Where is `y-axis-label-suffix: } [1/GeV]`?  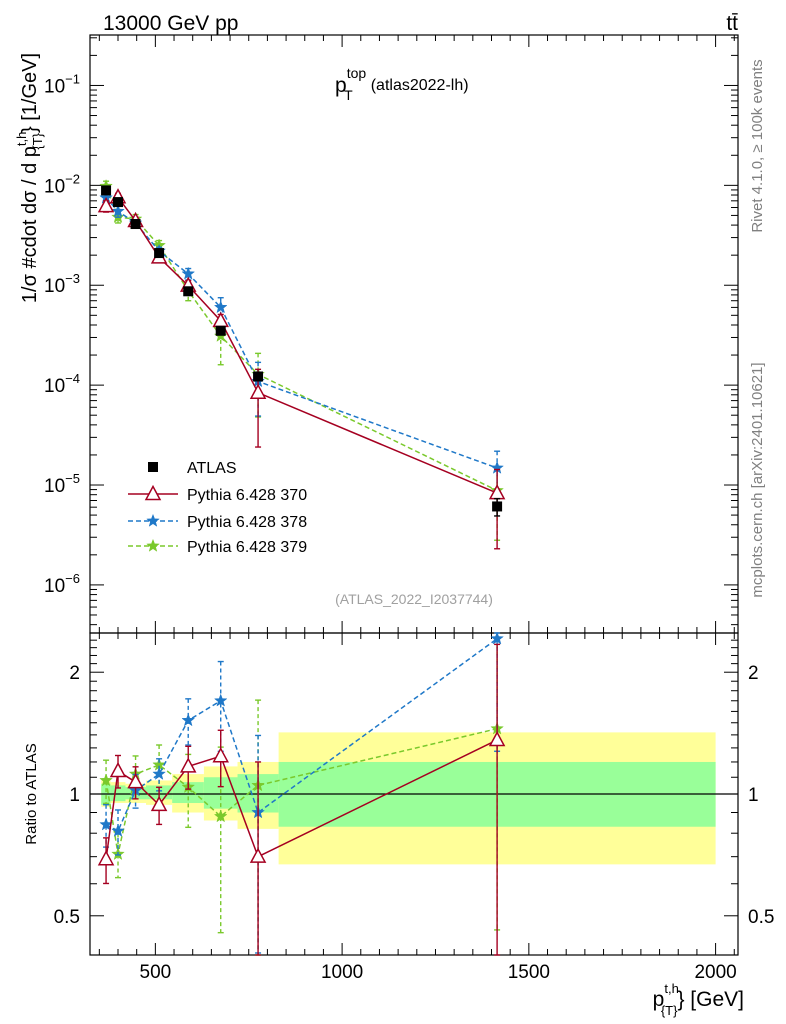 y-axis-label-suffix: } [1/GeV] is located at coordinates (30, 93).